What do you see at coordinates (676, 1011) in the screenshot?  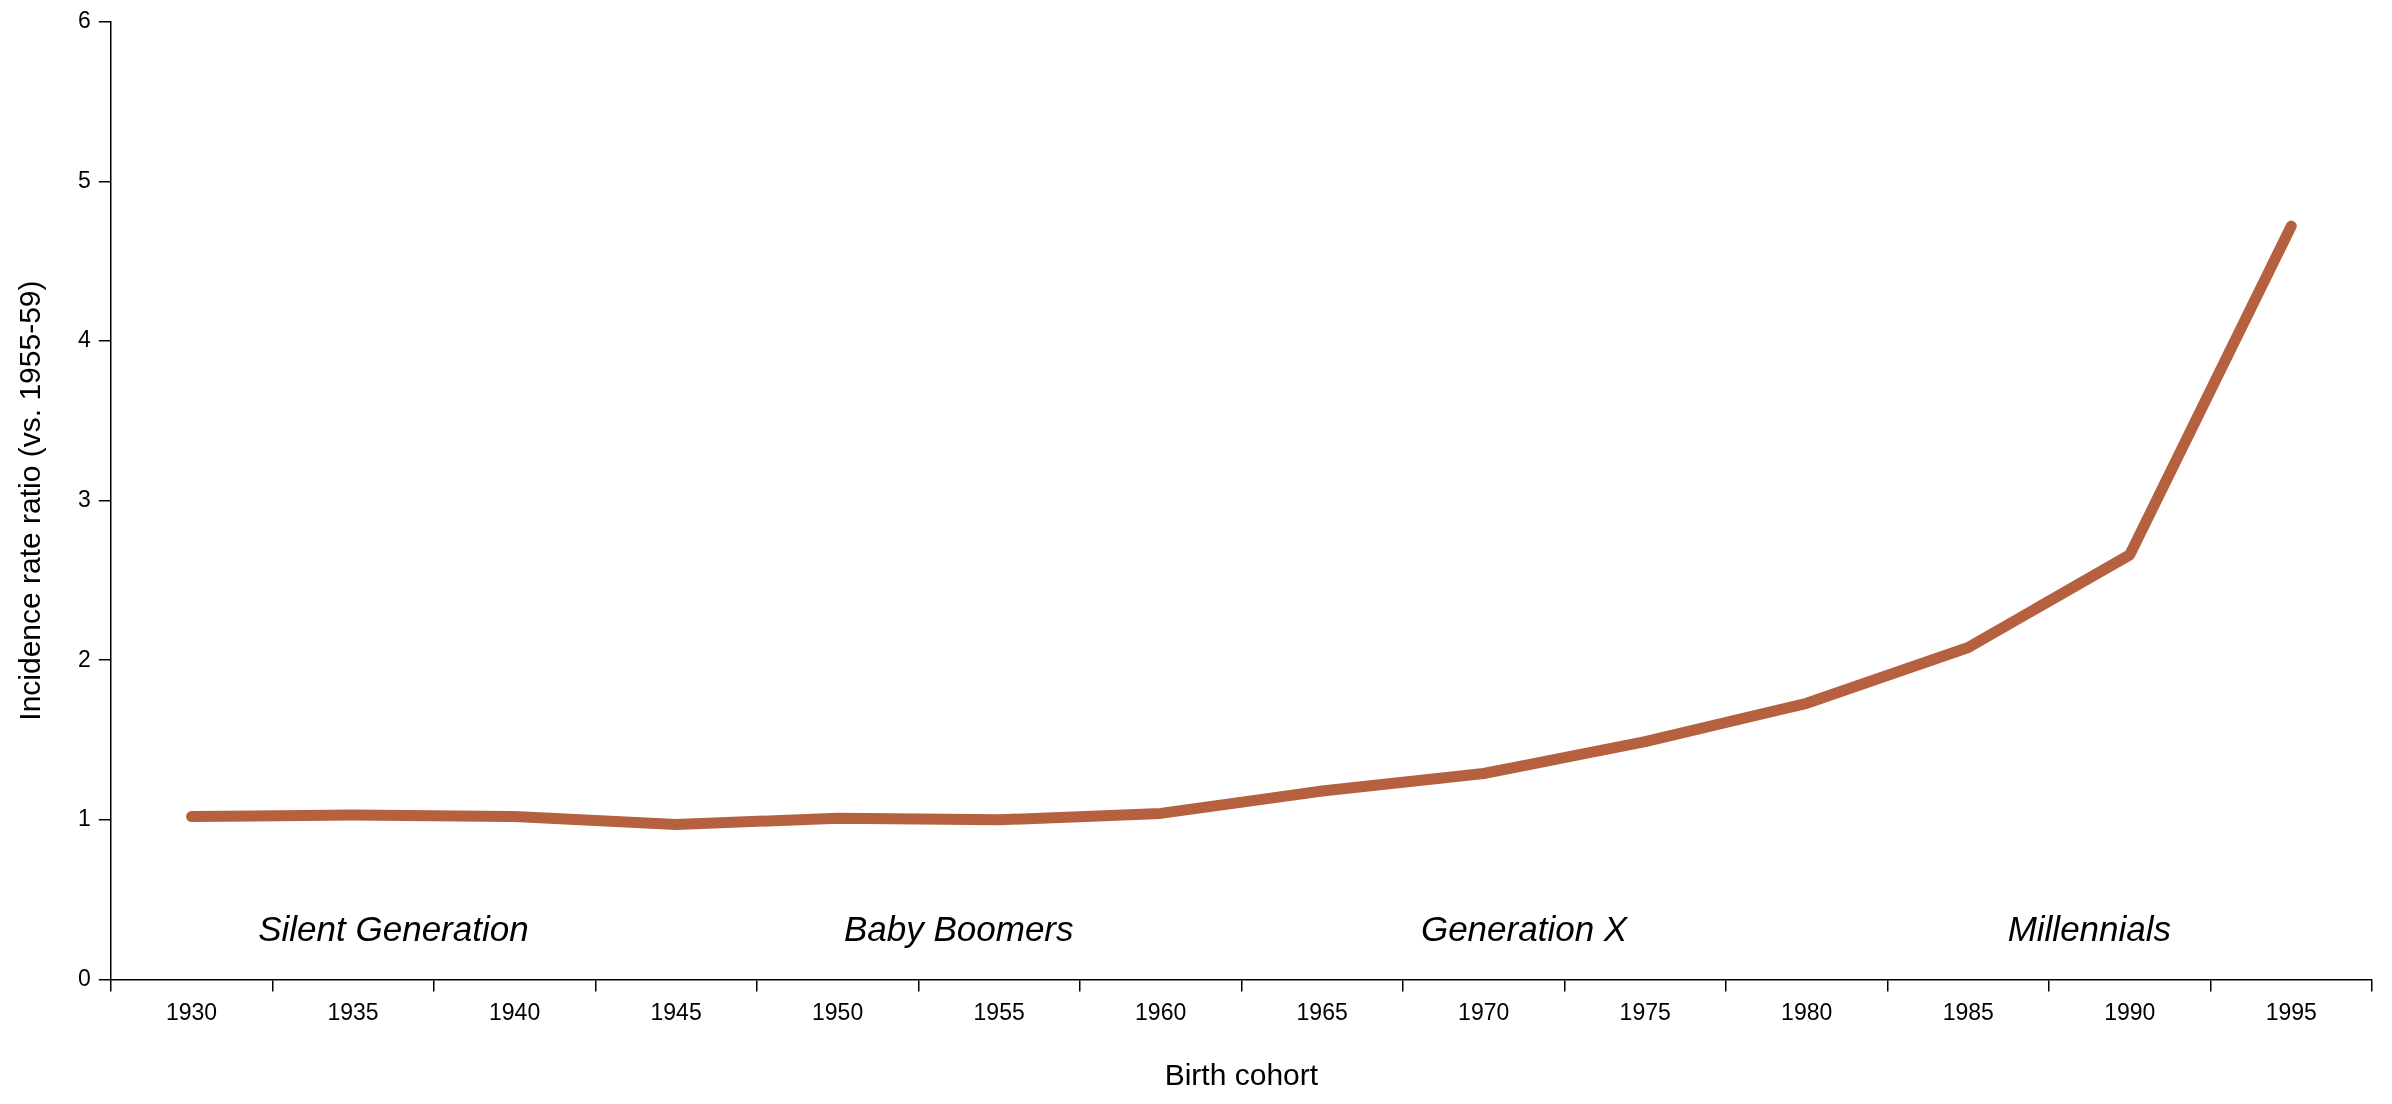 I see `x-tick-label: 1945` at bounding box center [676, 1011].